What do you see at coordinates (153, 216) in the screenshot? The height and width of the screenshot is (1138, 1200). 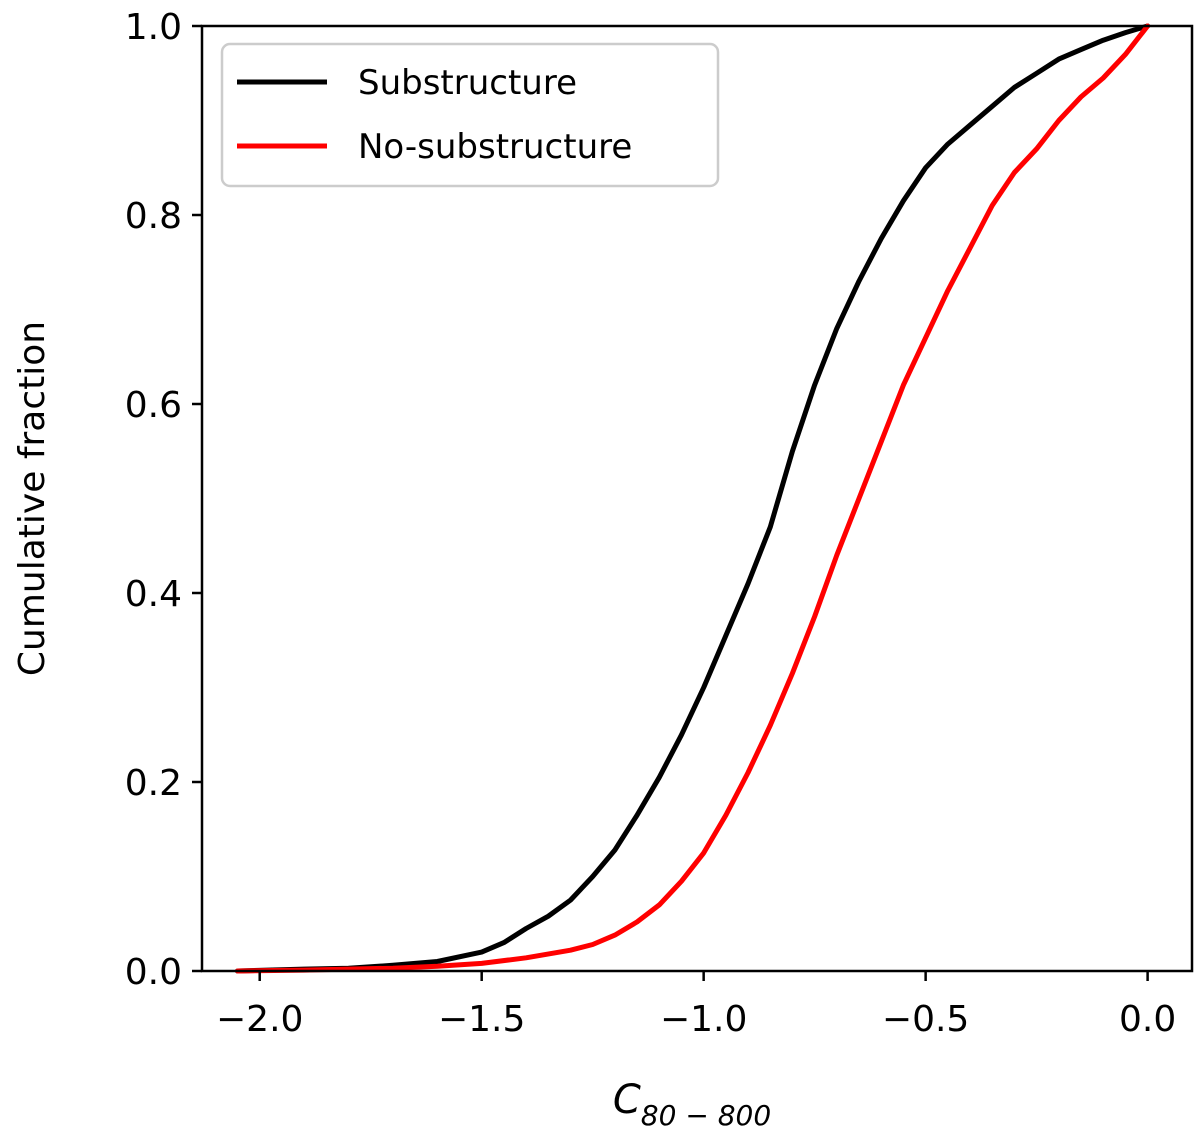 I see `y-tick-label: 0.8` at bounding box center [153, 216].